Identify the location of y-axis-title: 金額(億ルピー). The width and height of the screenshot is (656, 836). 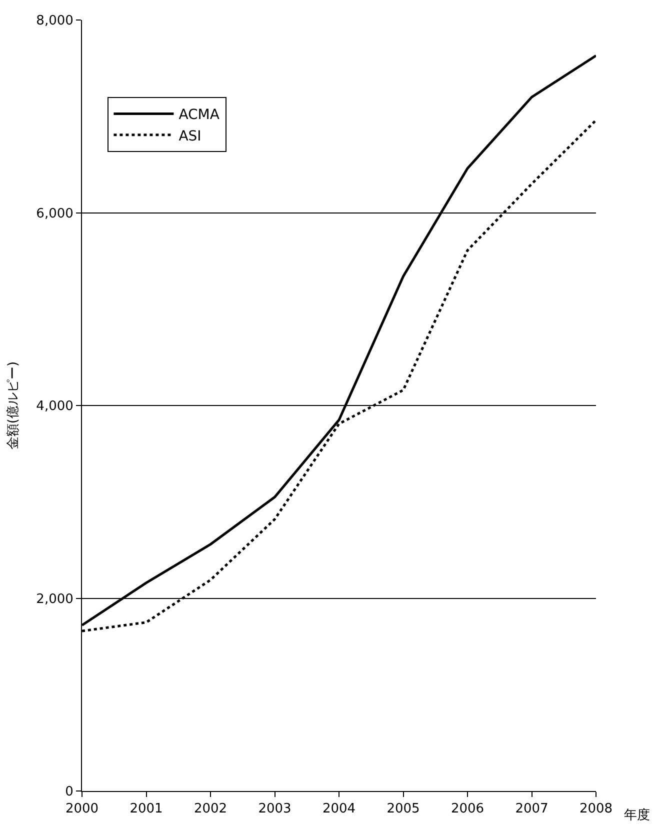
(14, 405).